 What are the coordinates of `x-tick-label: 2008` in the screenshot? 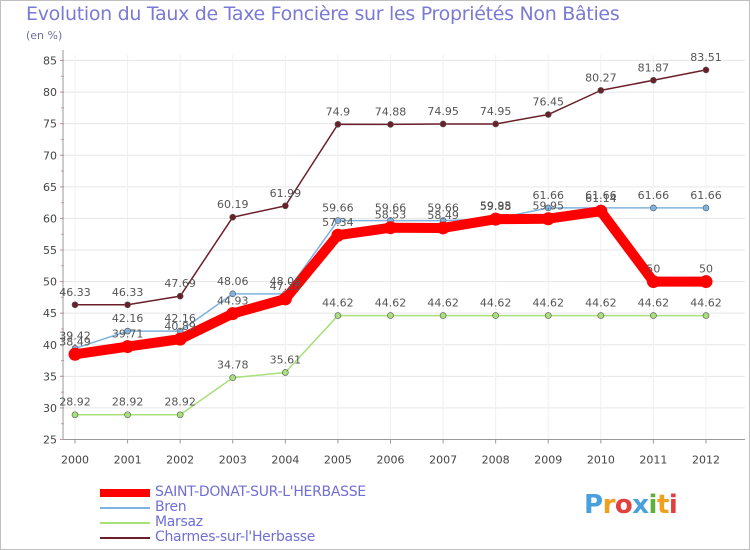 It's located at (496, 460).